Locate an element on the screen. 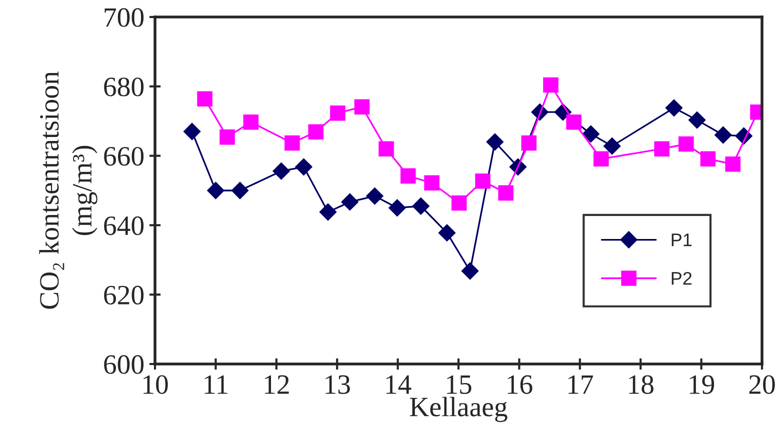 This screenshot has width=781, height=442. y-tick-label: 700 is located at coordinates (124, 17).